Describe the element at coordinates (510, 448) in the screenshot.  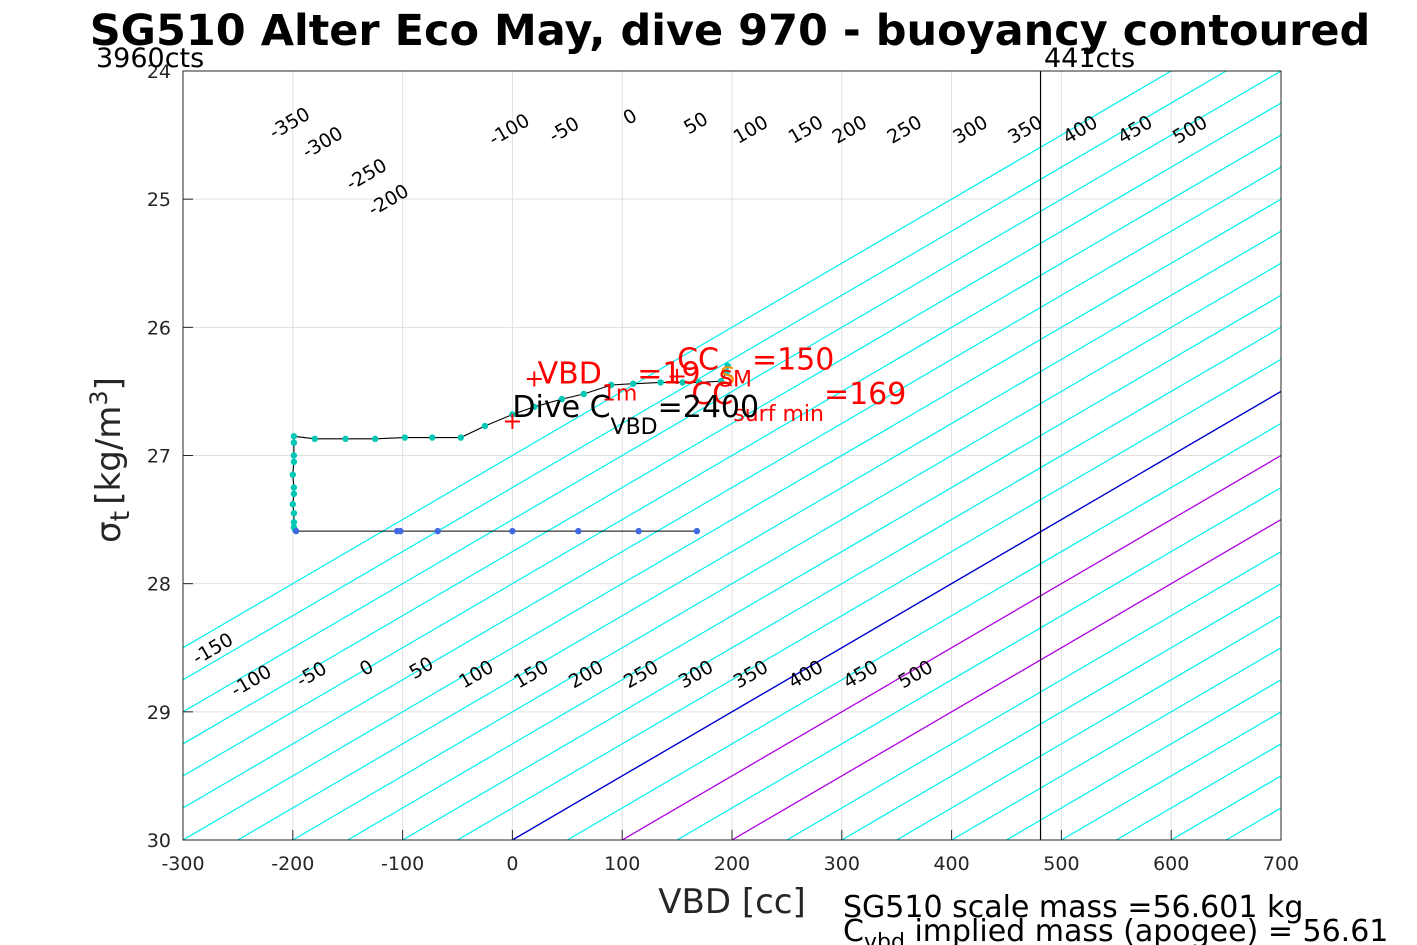
I see `data-series` at that location.